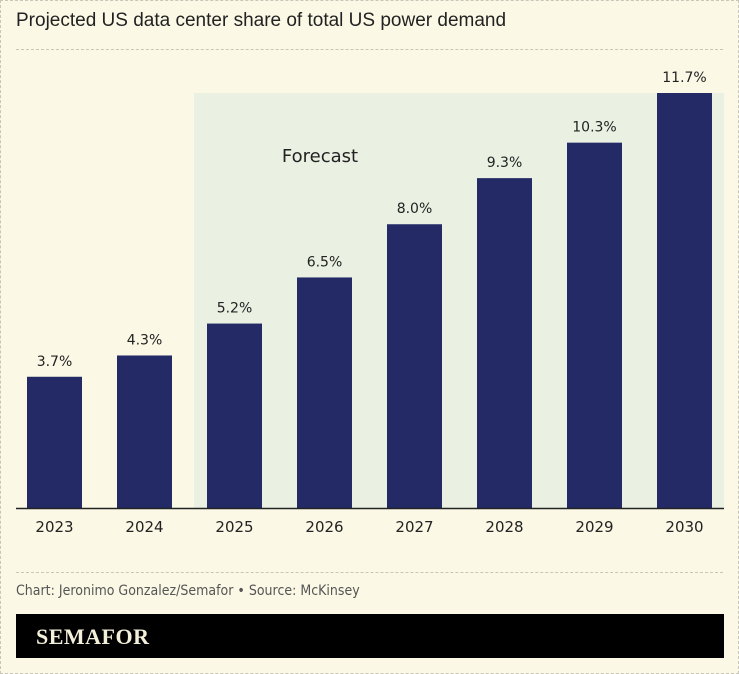 This screenshot has width=739, height=674. What do you see at coordinates (414, 527) in the screenshot?
I see `x-tick-2027: 2027` at bounding box center [414, 527].